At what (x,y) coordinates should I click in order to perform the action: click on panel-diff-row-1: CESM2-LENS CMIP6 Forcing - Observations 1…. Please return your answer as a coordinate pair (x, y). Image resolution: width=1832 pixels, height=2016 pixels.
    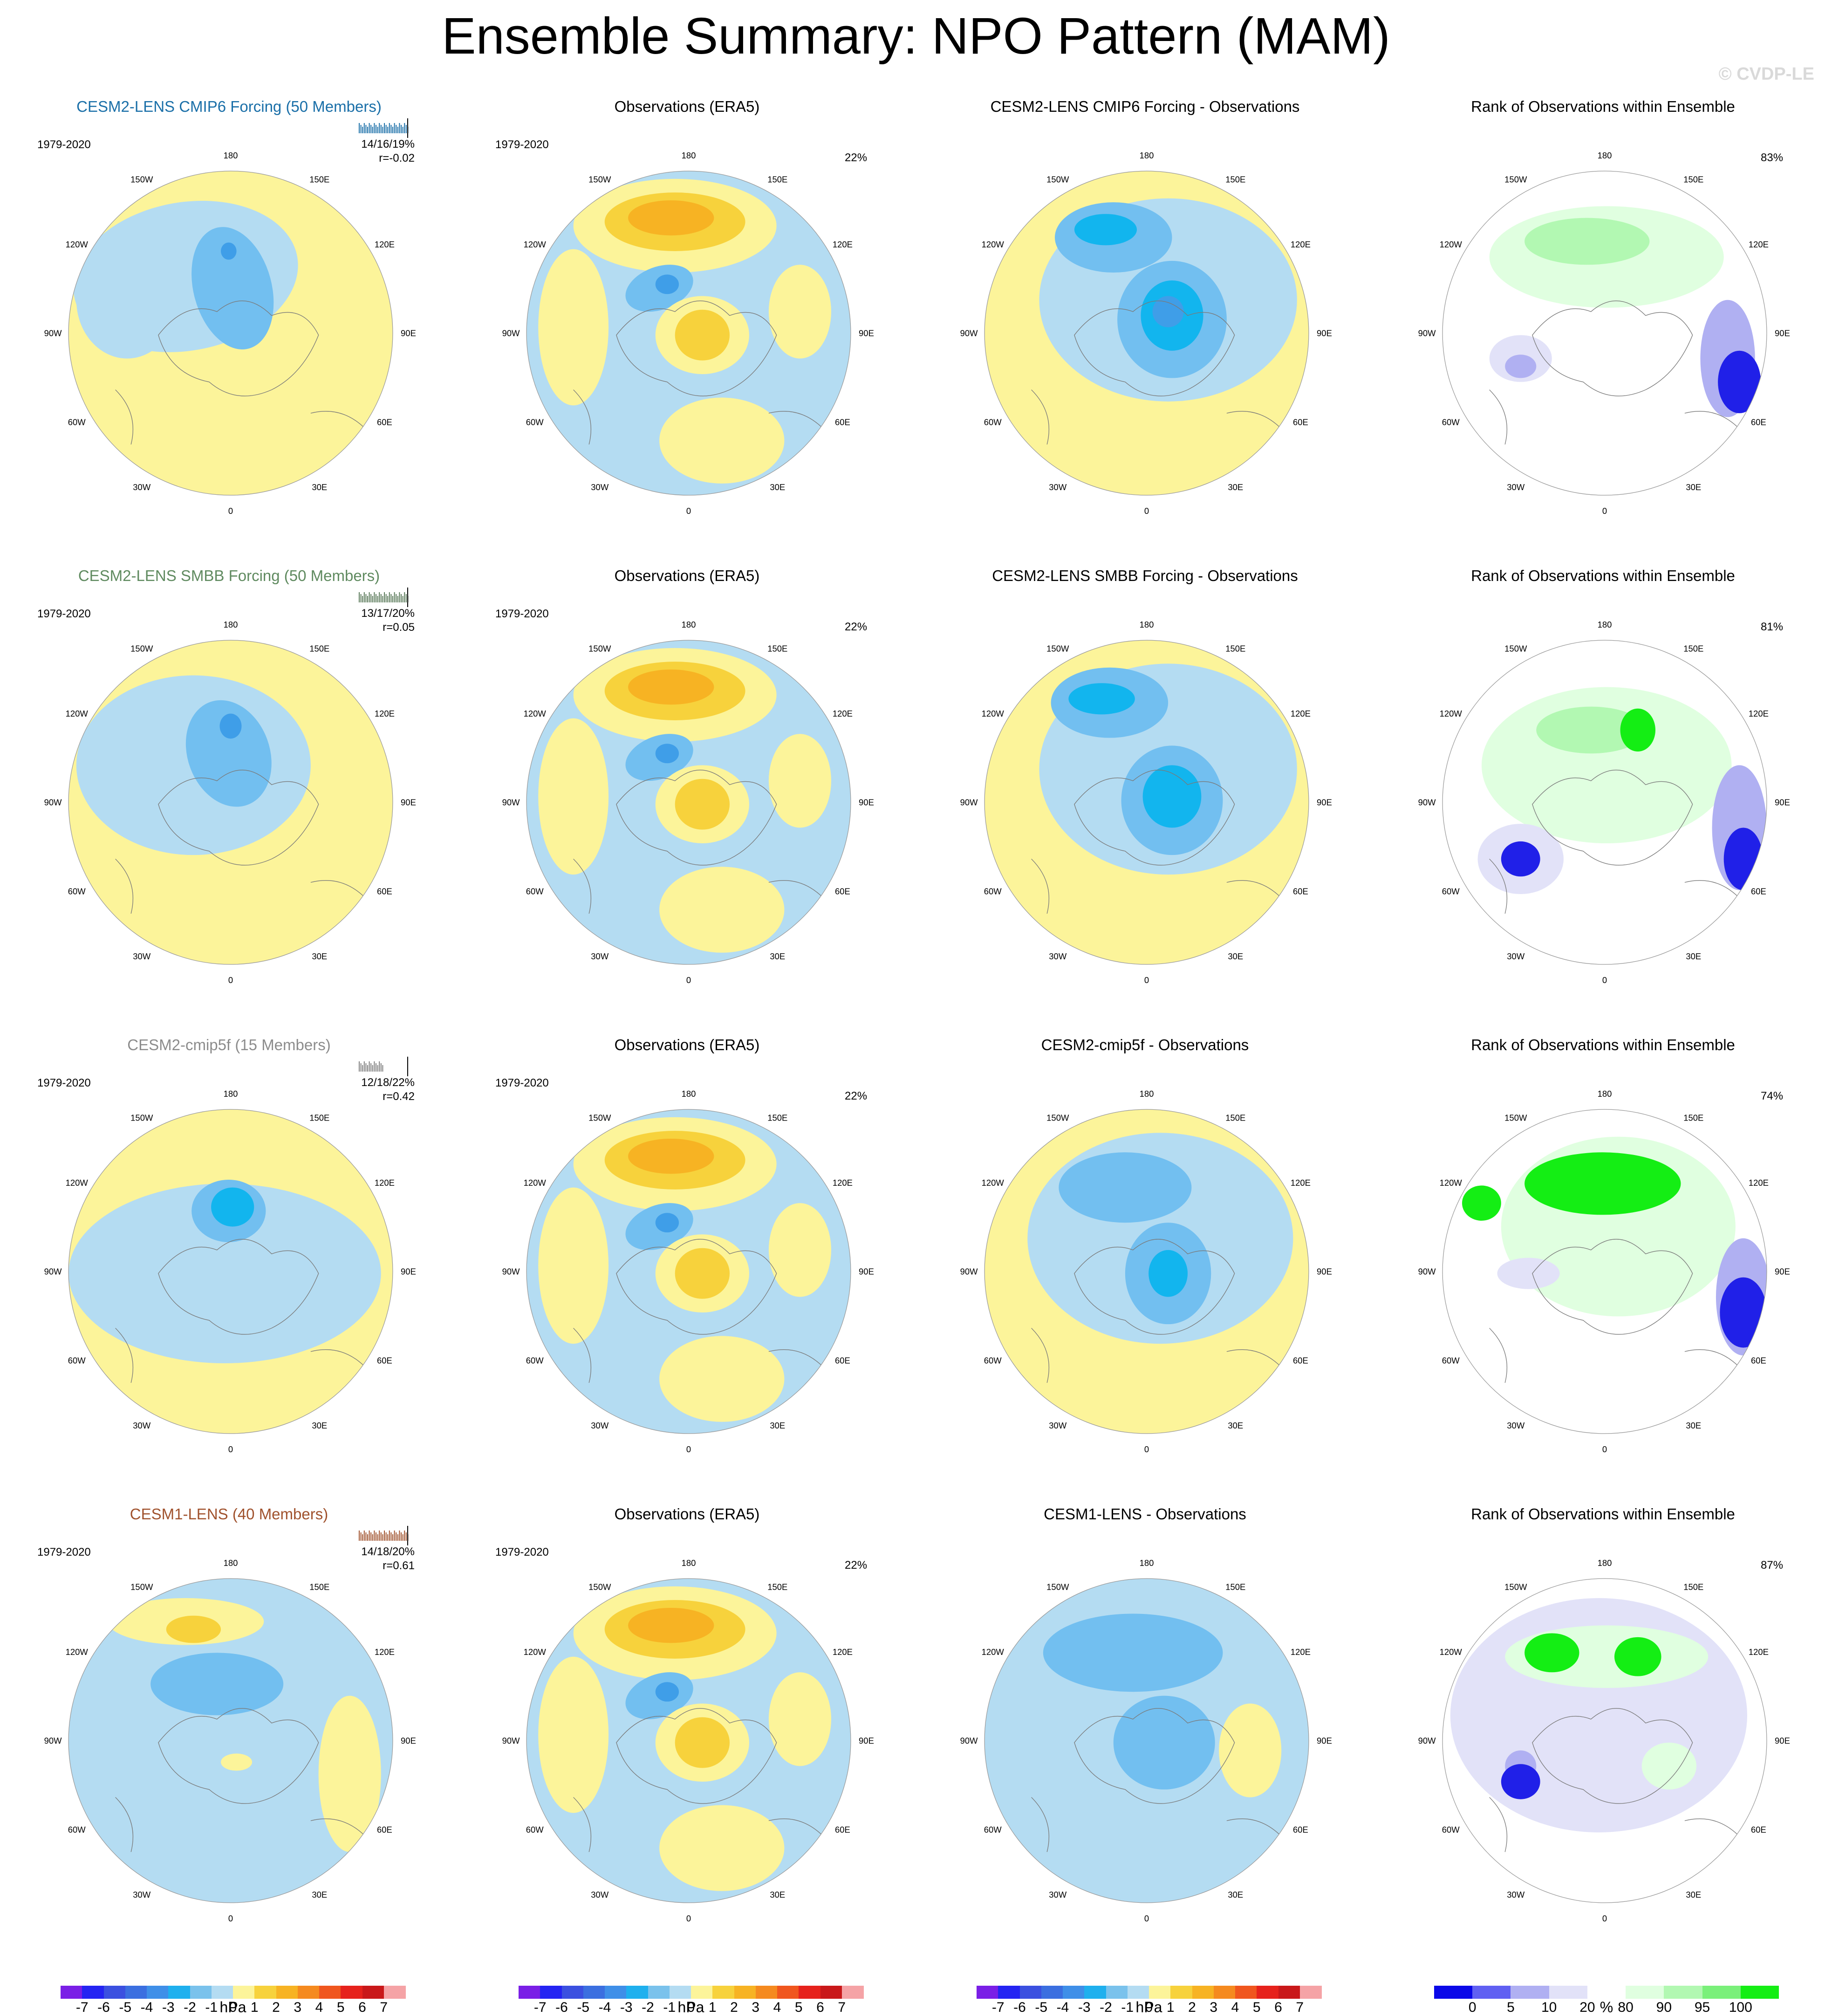
    Looking at the image, I should click on (1145, 306).